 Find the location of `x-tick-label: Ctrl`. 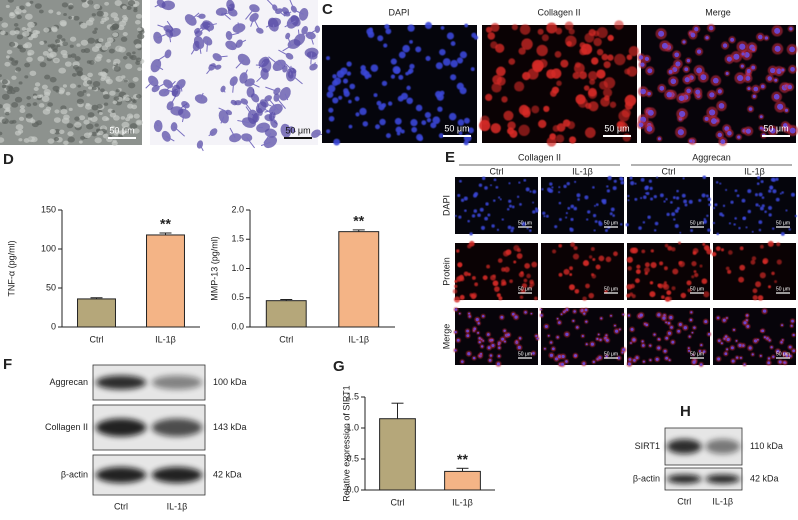

x-tick-label: Ctrl is located at coordinates (398, 502).